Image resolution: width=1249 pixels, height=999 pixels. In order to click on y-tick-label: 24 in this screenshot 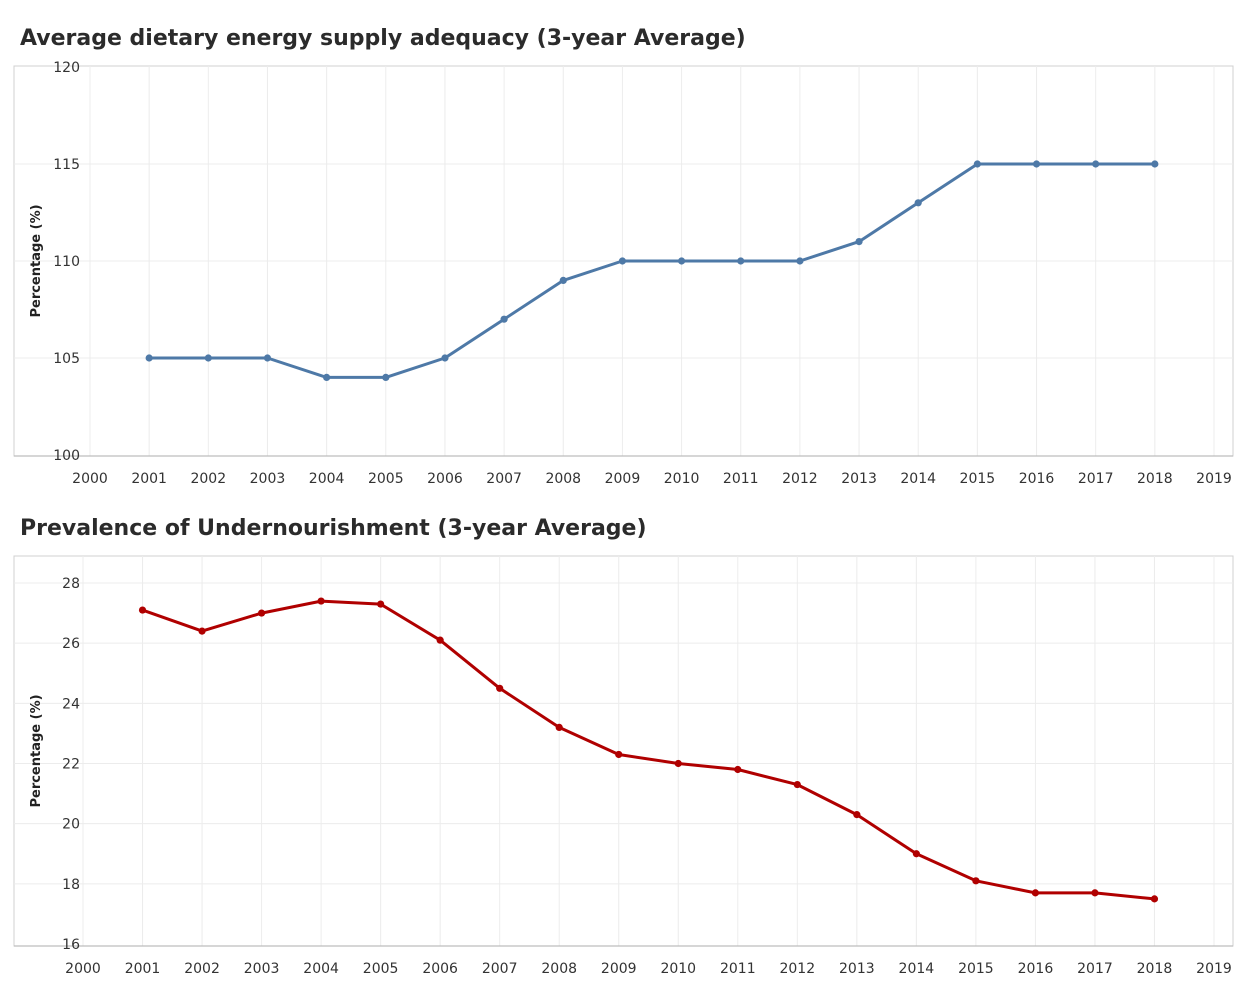, I will do `click(71, 704)`.